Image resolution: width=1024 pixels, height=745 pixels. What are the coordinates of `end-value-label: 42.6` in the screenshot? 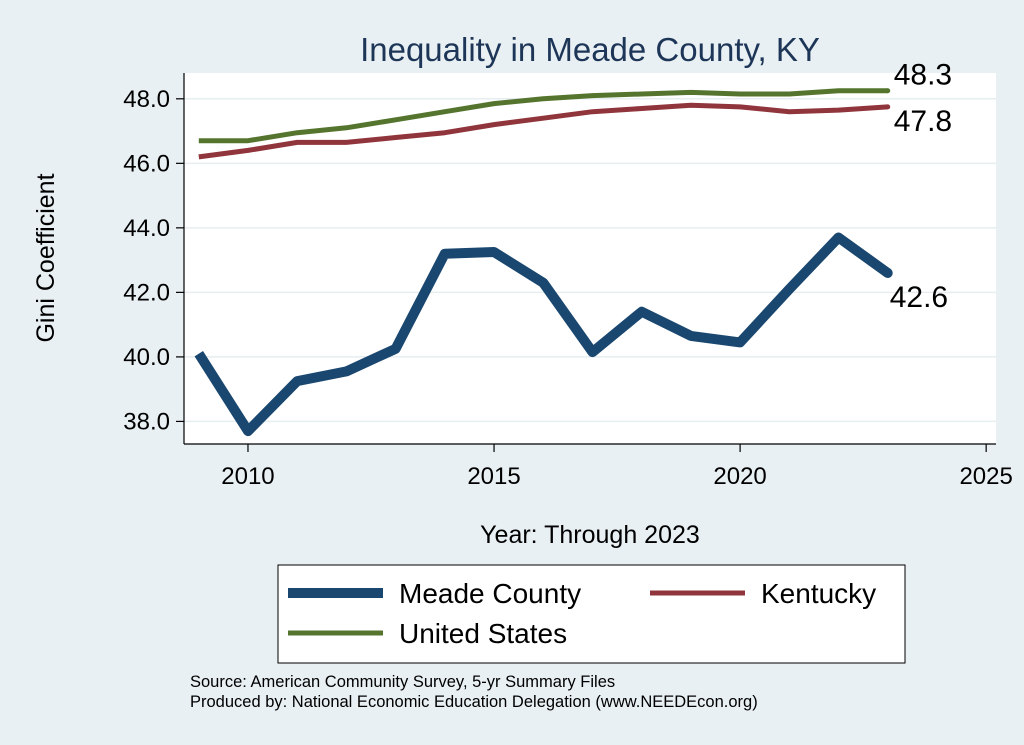 It's located at (919, 297).